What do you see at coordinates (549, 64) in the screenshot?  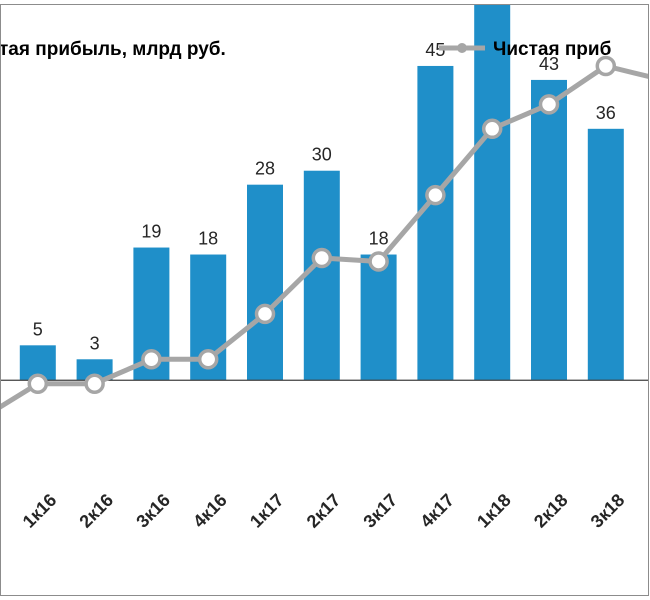 I see `bar-value-label: 43` at bounding box center [549, 64].